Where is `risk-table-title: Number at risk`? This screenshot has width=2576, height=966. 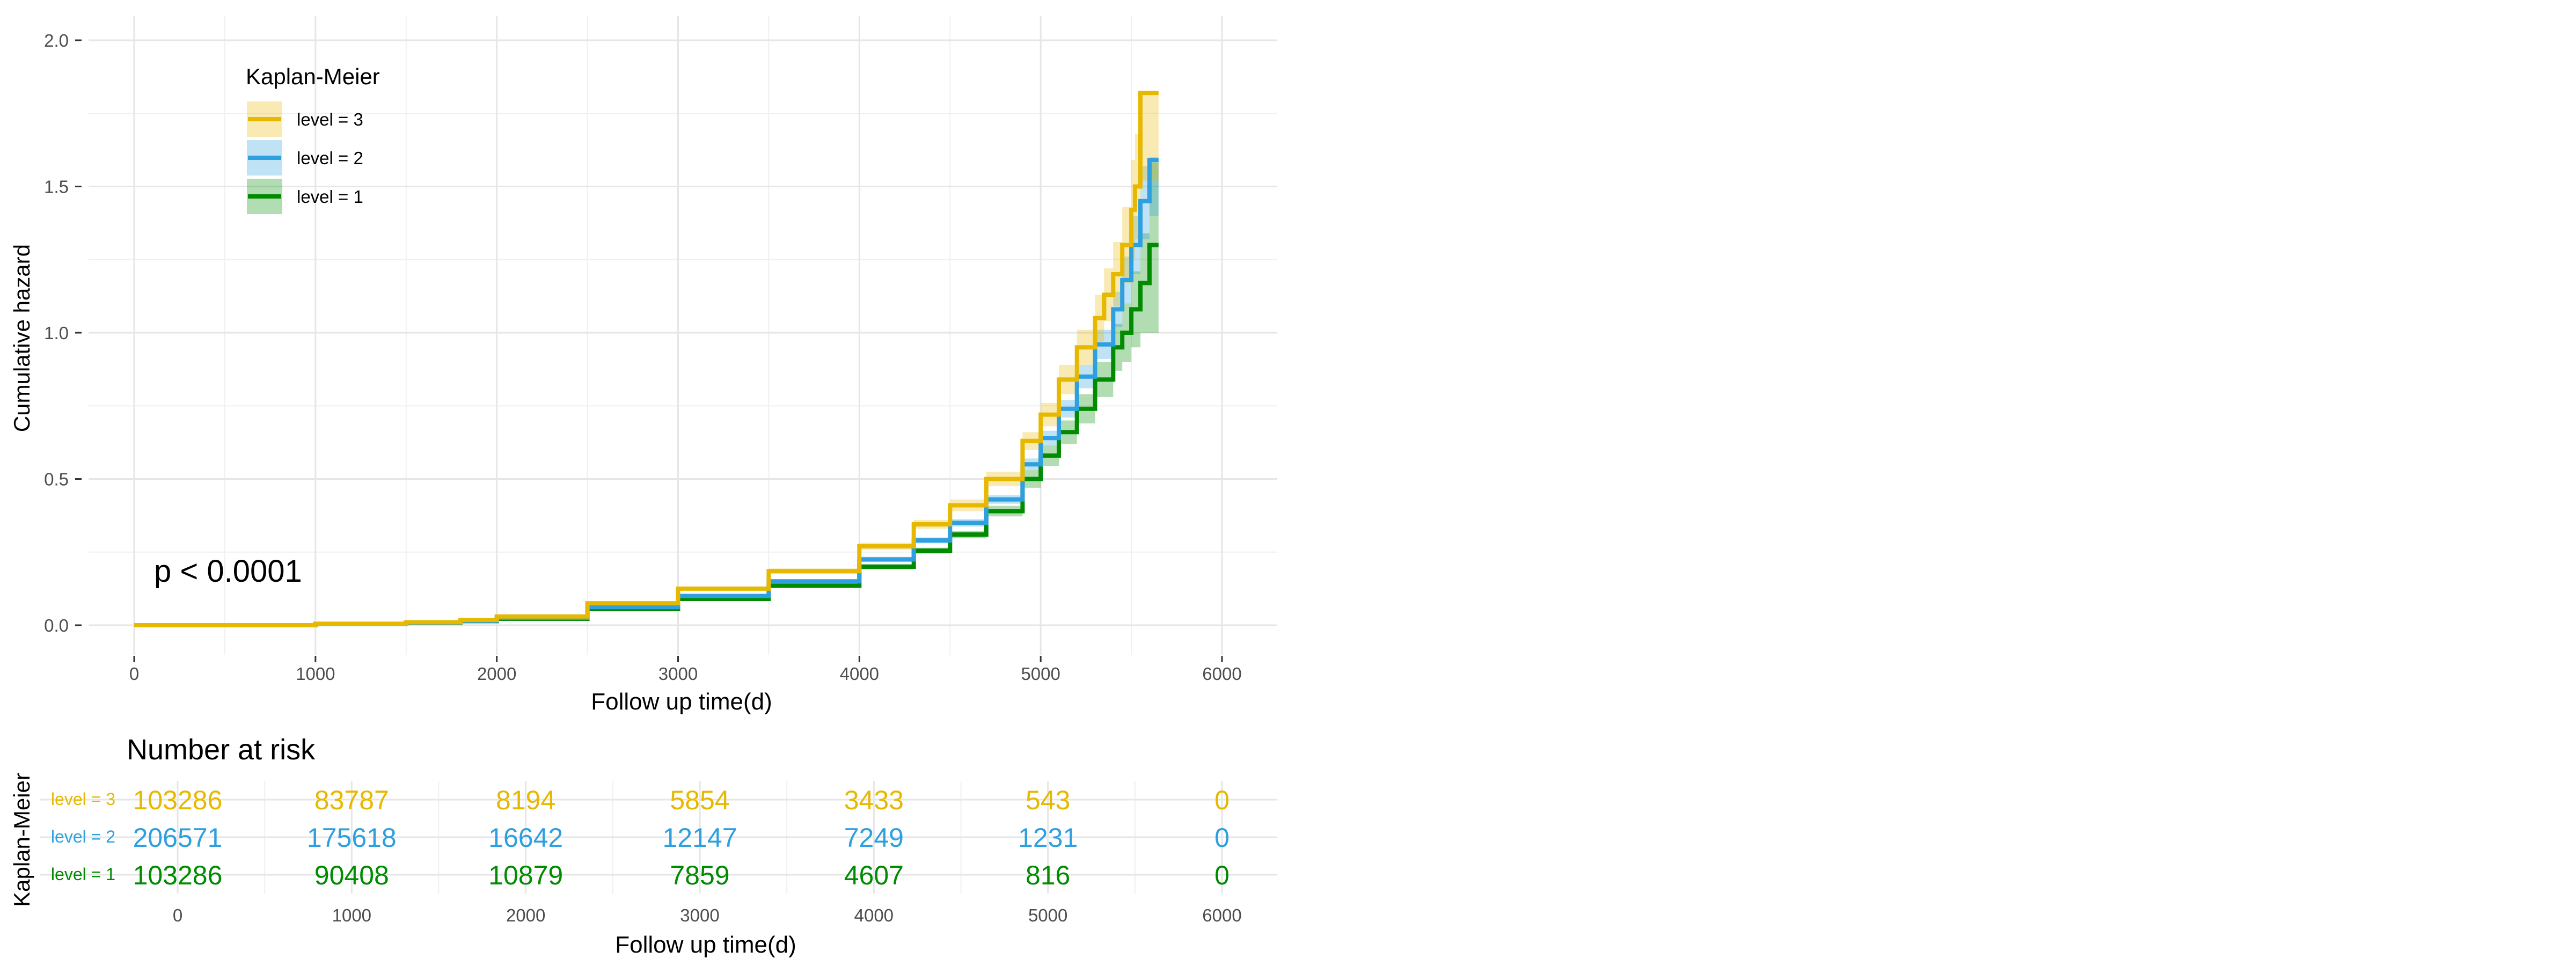
risk-table-title: Number at risk is located at coordinates (221, 750).